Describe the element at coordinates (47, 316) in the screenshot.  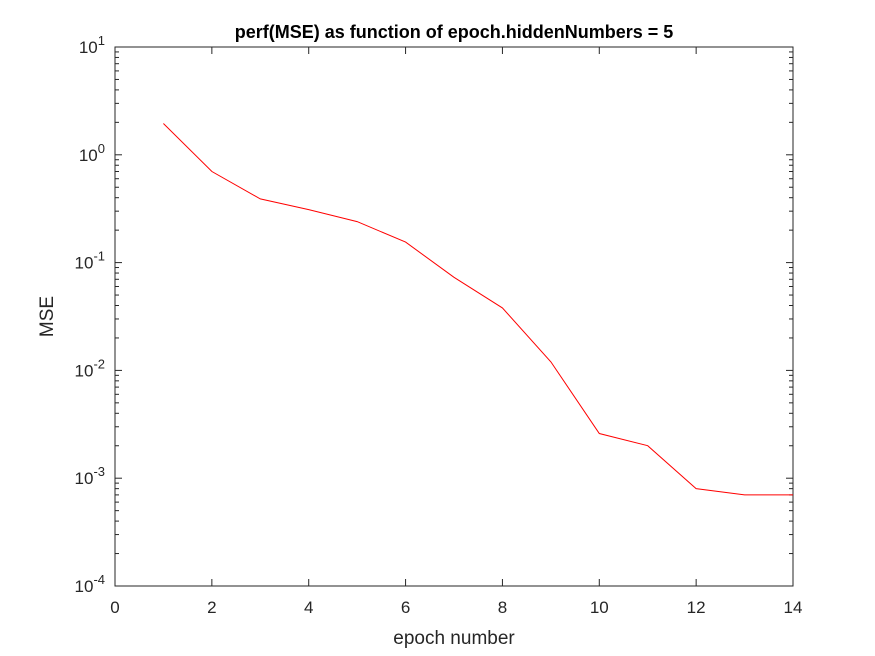
I see `y-axis-title: MSE` at that location.